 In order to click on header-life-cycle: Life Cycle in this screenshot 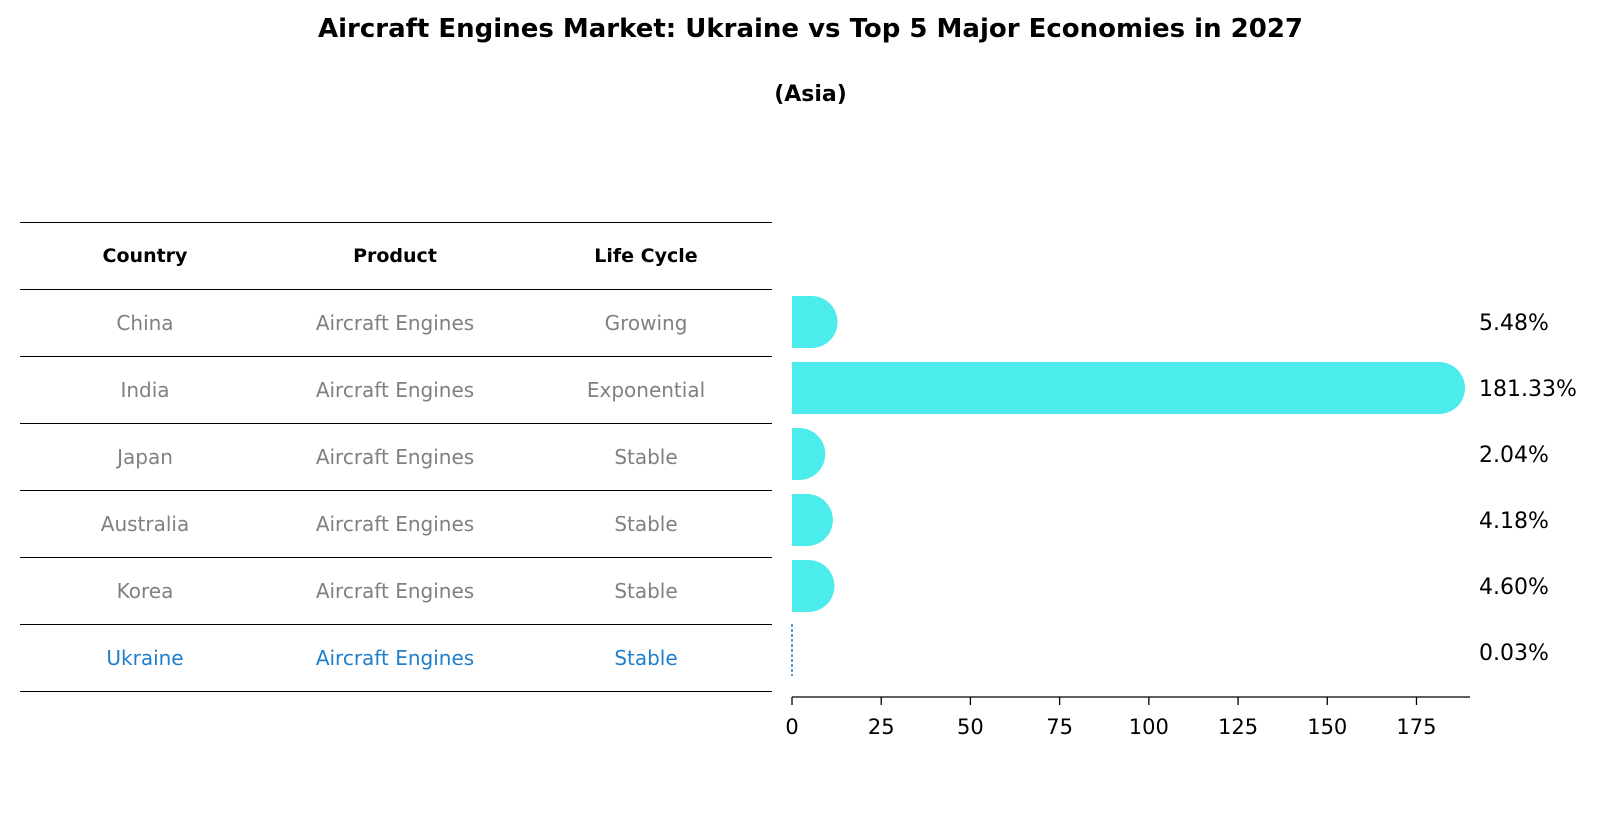, I will do `click(646, 256)`.